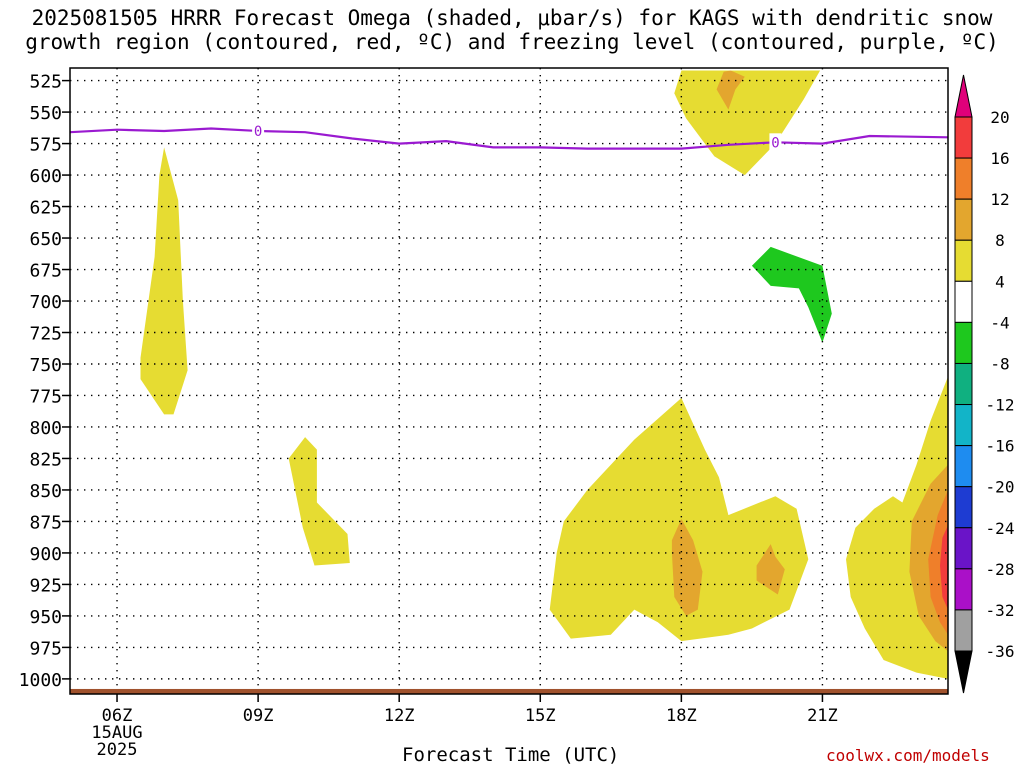  I want to click on y-tick-label-725: 725, so click(45, 334).